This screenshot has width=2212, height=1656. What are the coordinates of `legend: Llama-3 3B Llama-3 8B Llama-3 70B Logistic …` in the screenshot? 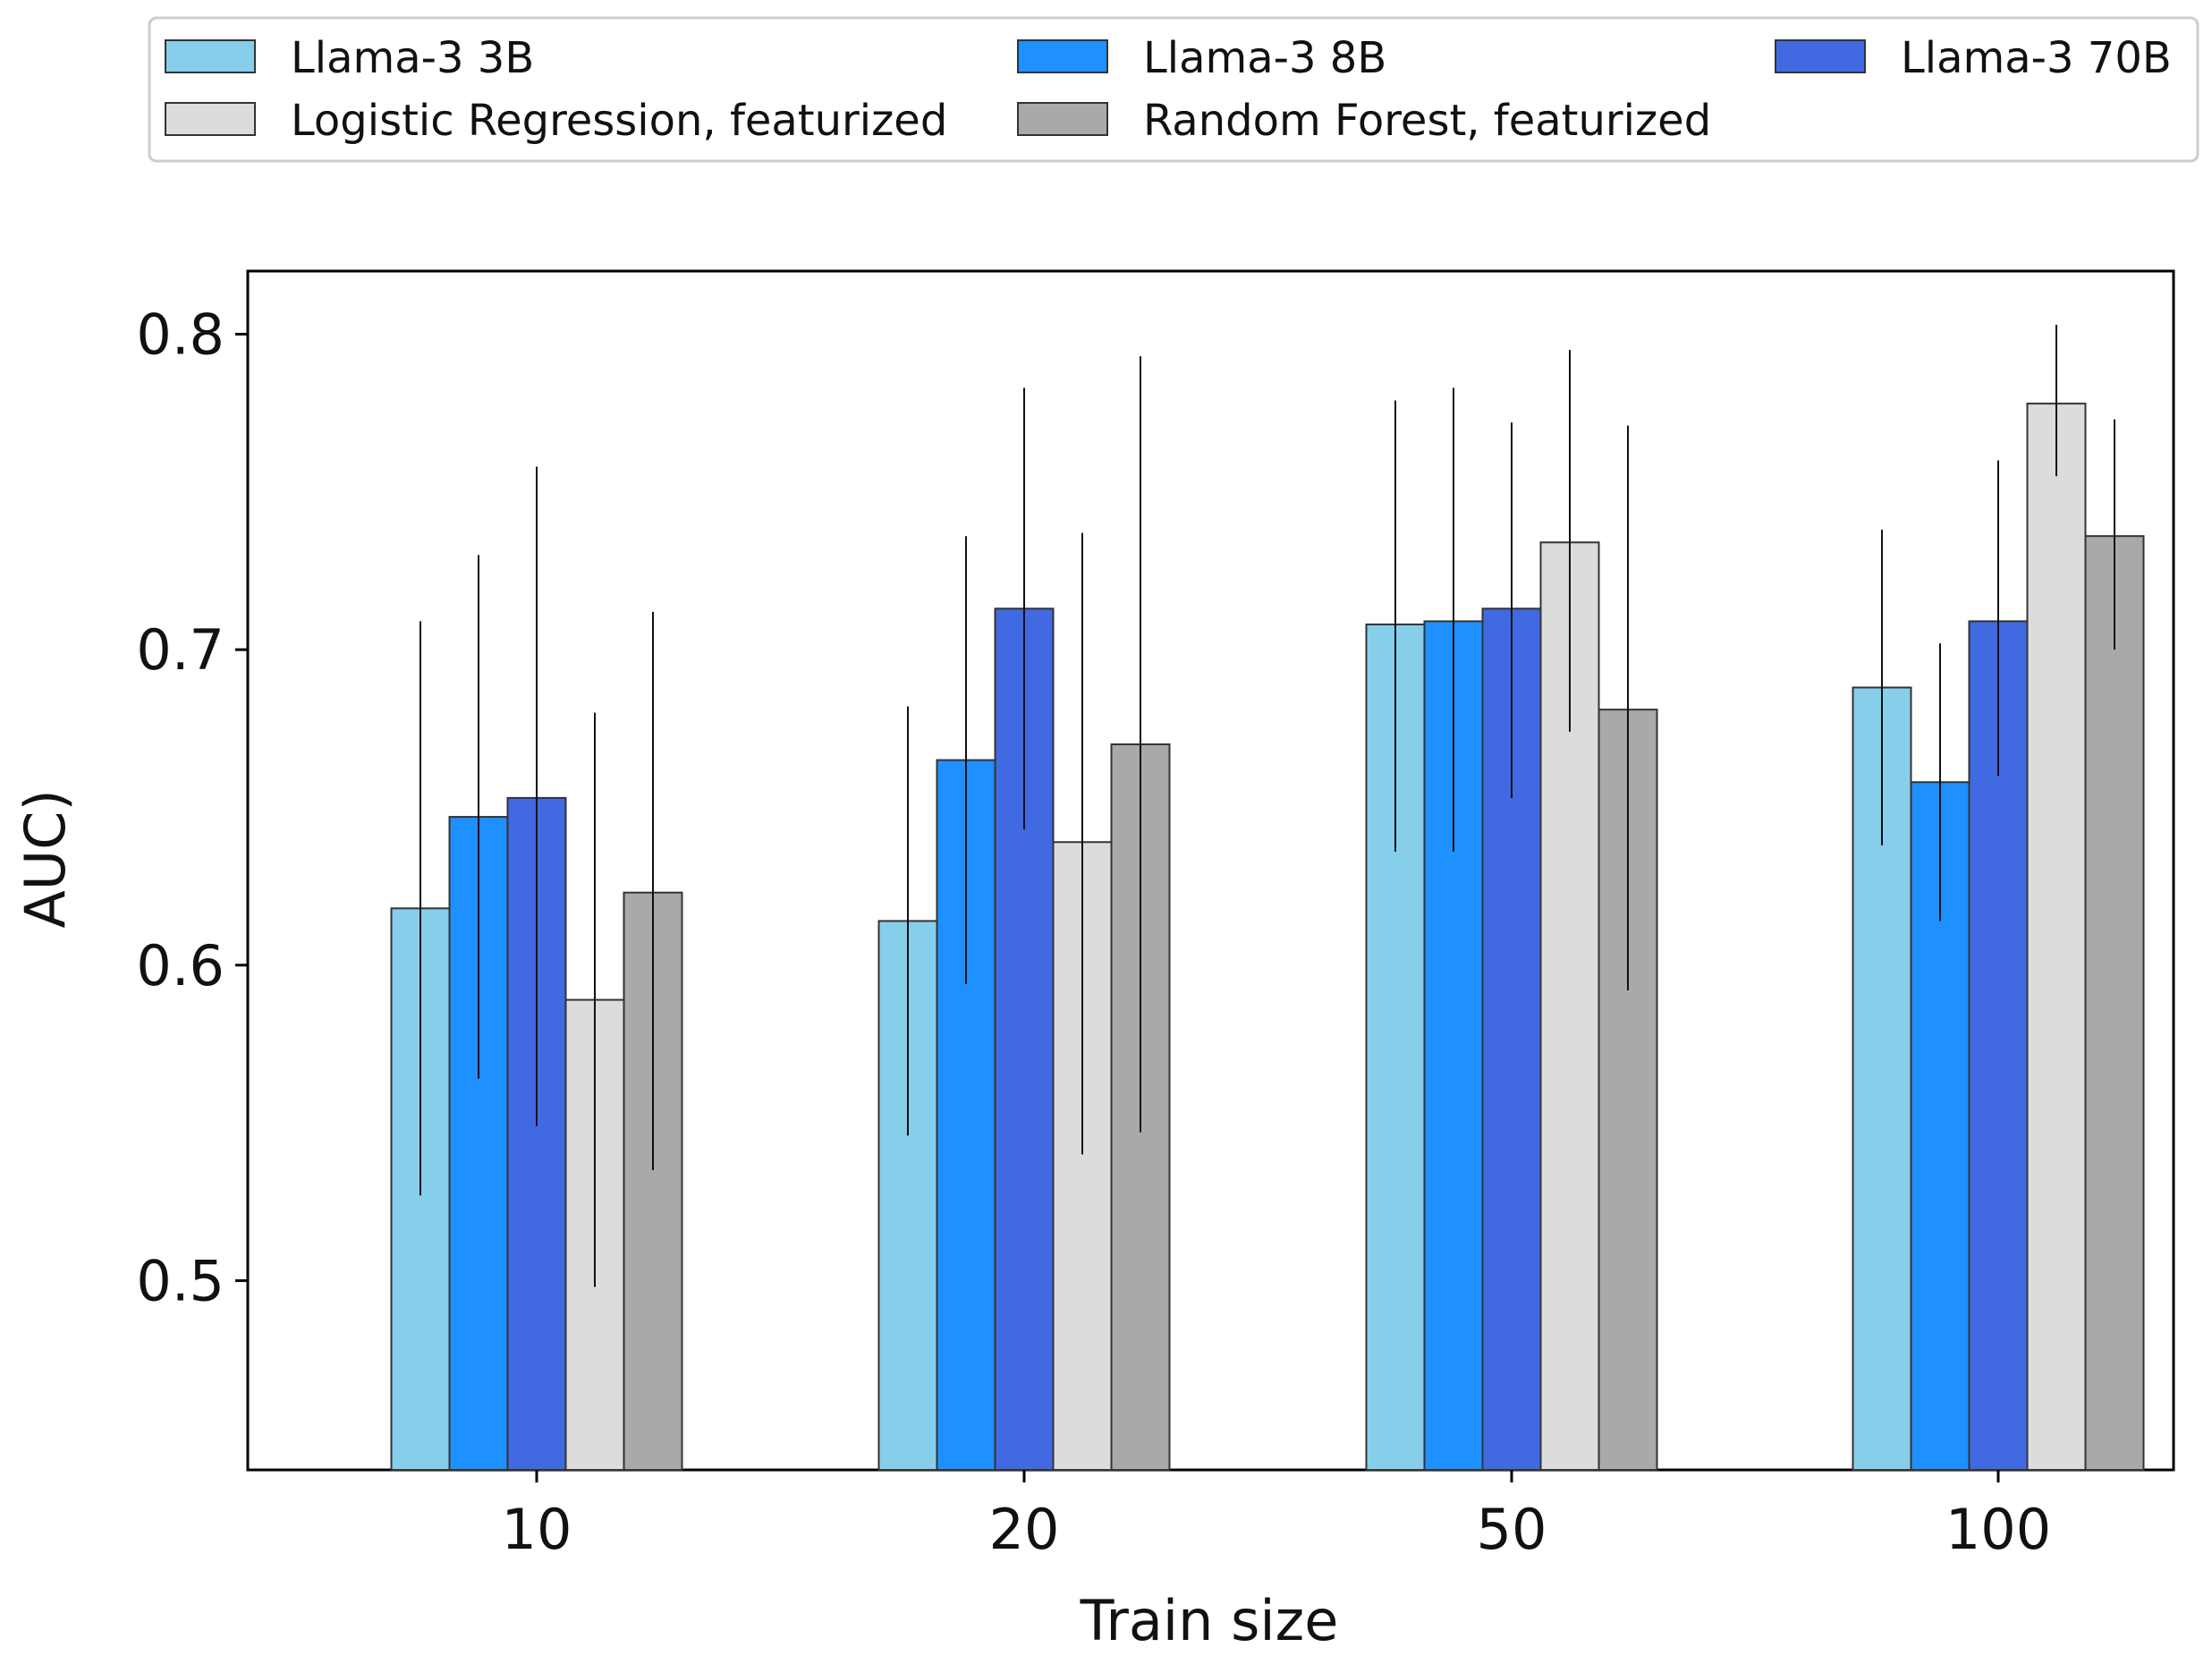 It's located at (1174, 89).